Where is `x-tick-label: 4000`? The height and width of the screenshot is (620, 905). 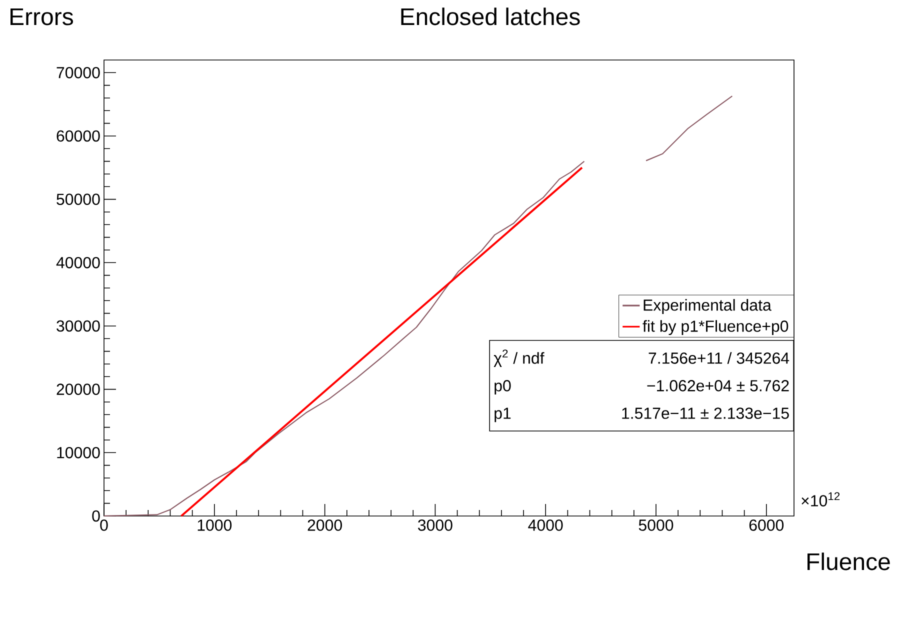 x-tick-label: 4000 is located at coordinates (545, 525).